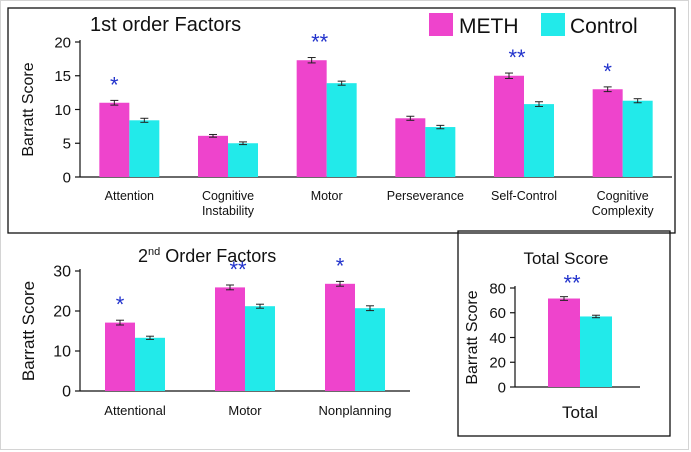  I want to click on x-category-label: Attentional, so click(135, 410).